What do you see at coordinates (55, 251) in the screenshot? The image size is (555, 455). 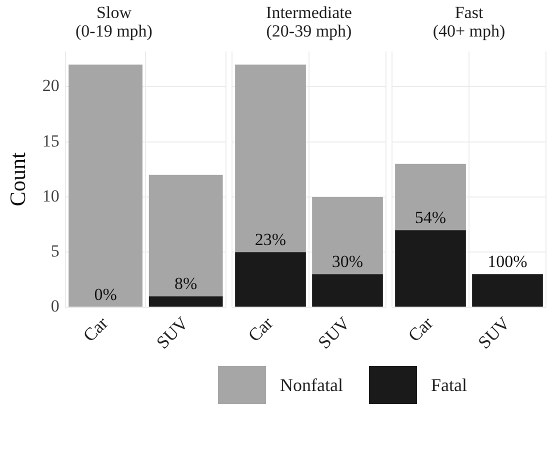 I see `y-tick-label: 5` at bounding box center [55, 251].